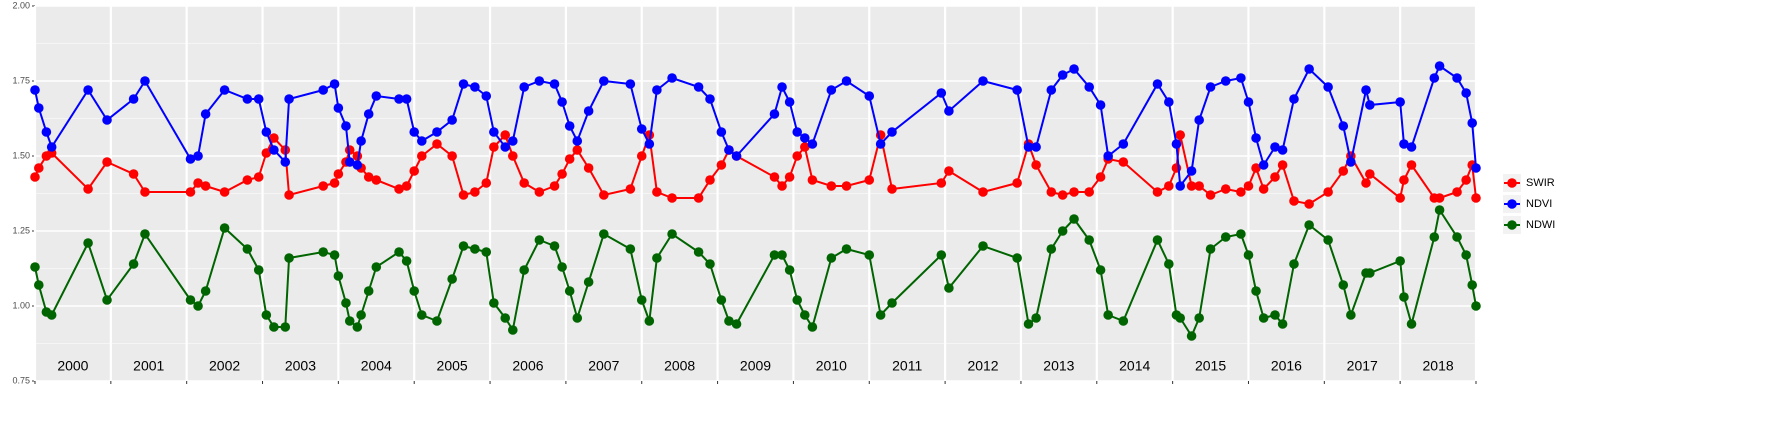  I want to click on legend-label: NDWI, so click(1540, 225).